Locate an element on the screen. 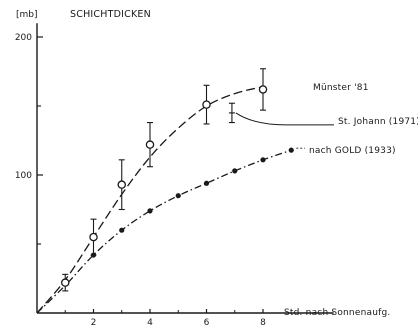  x-tick-label-8: 8 is located at coordinates (263, 323).